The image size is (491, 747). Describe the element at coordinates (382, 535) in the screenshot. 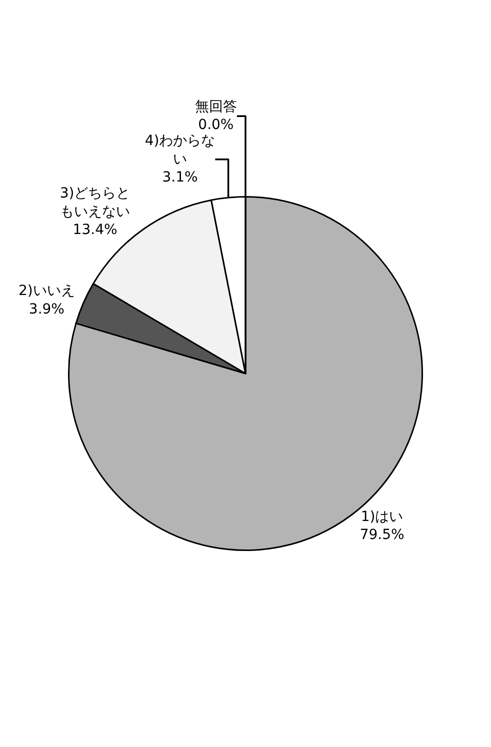

I see `data-label: 79.5%` at that location.